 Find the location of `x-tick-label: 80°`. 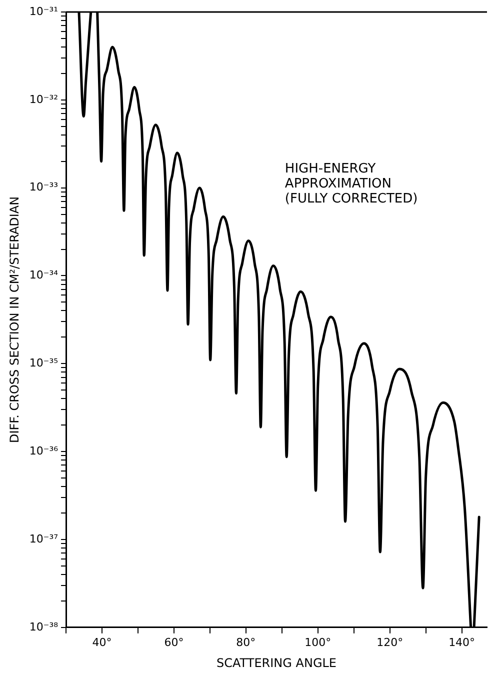

x-tick-label: 80° is located at coordinates (246, 642).